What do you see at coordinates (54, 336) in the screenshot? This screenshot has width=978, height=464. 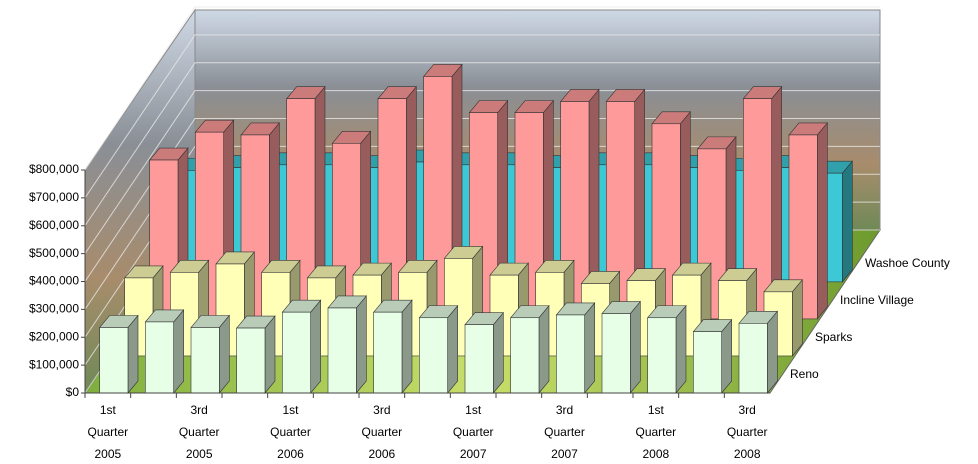 I see `y-tick-label: $200,000` at bounding box center [54, 336].